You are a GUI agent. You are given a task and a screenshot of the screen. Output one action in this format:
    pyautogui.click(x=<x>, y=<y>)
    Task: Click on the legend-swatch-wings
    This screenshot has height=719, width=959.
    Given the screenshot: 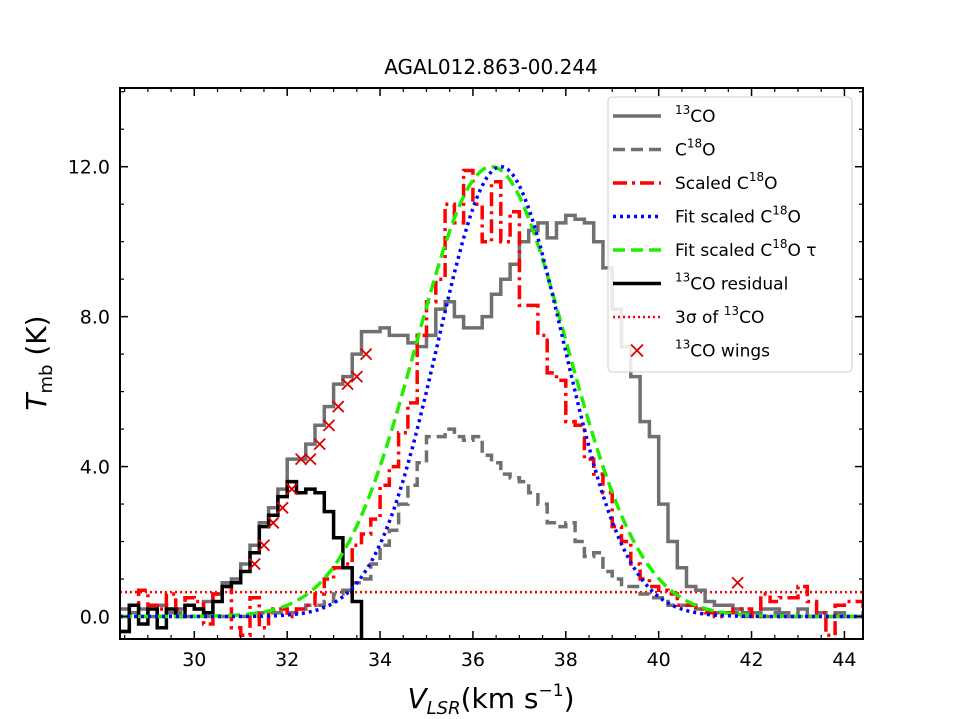 What is the action you would take?
    pyautogui.click(x=637, y=350)
    